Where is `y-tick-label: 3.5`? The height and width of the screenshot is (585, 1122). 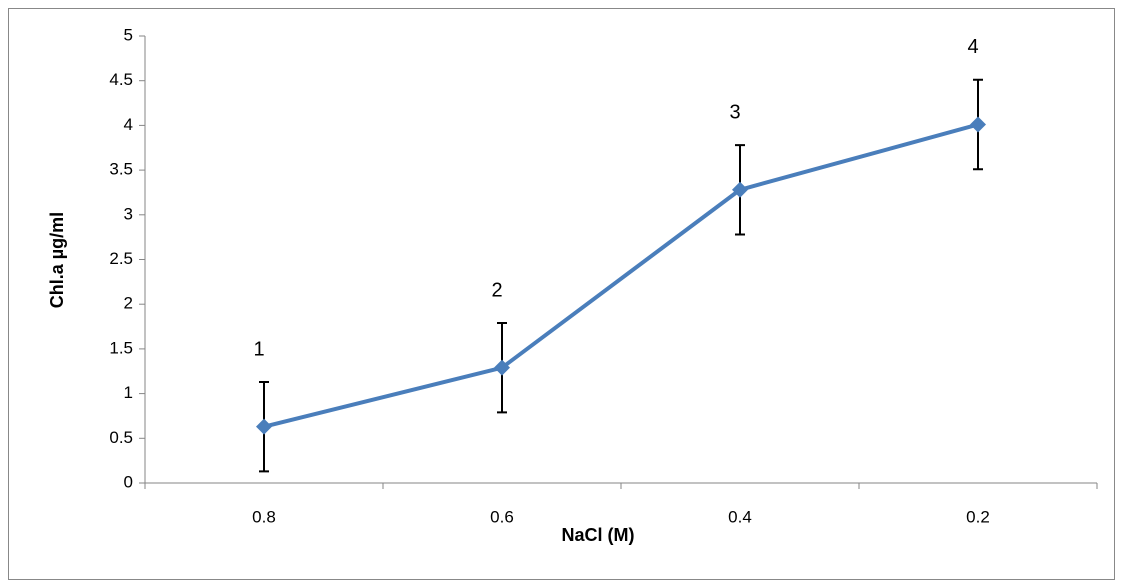
y-tick-label: 3.5 is located at coordinates (121, 169).